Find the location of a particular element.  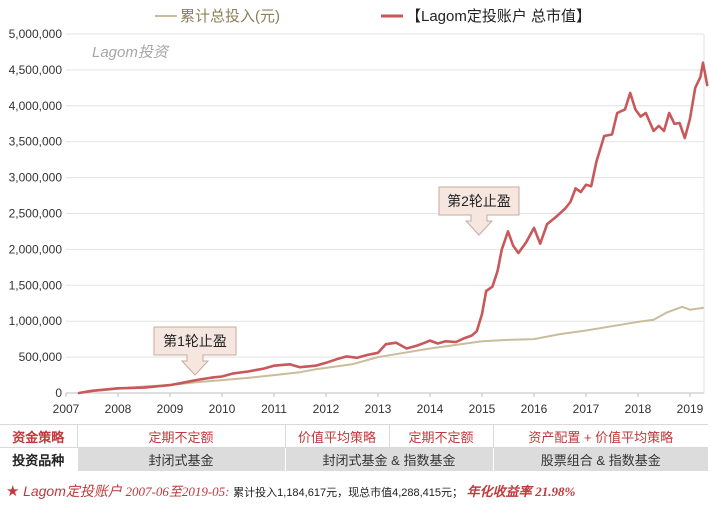

product-row: 投资品种 封闭式基金 封闭式基金 & 指数基金 股票组合 & 指数基金 is located at coordinates (354, 459).